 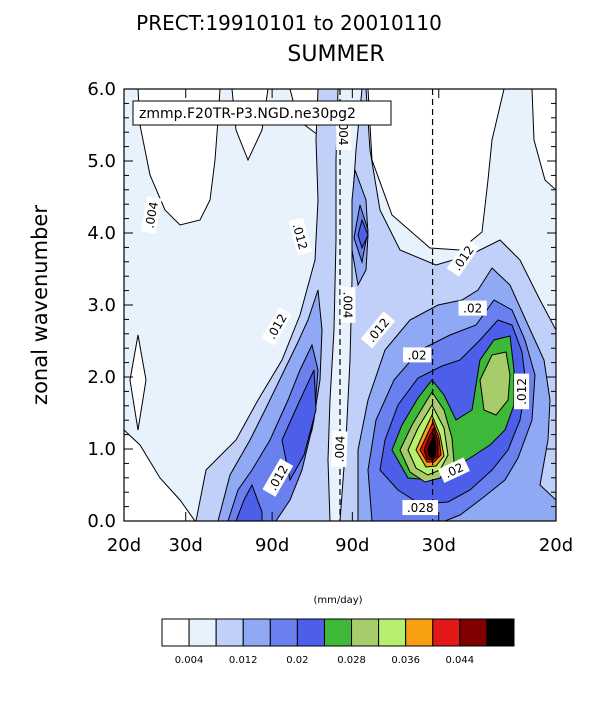 I want to click on y-tick-label: 3.0, so click(x=101, y=305).